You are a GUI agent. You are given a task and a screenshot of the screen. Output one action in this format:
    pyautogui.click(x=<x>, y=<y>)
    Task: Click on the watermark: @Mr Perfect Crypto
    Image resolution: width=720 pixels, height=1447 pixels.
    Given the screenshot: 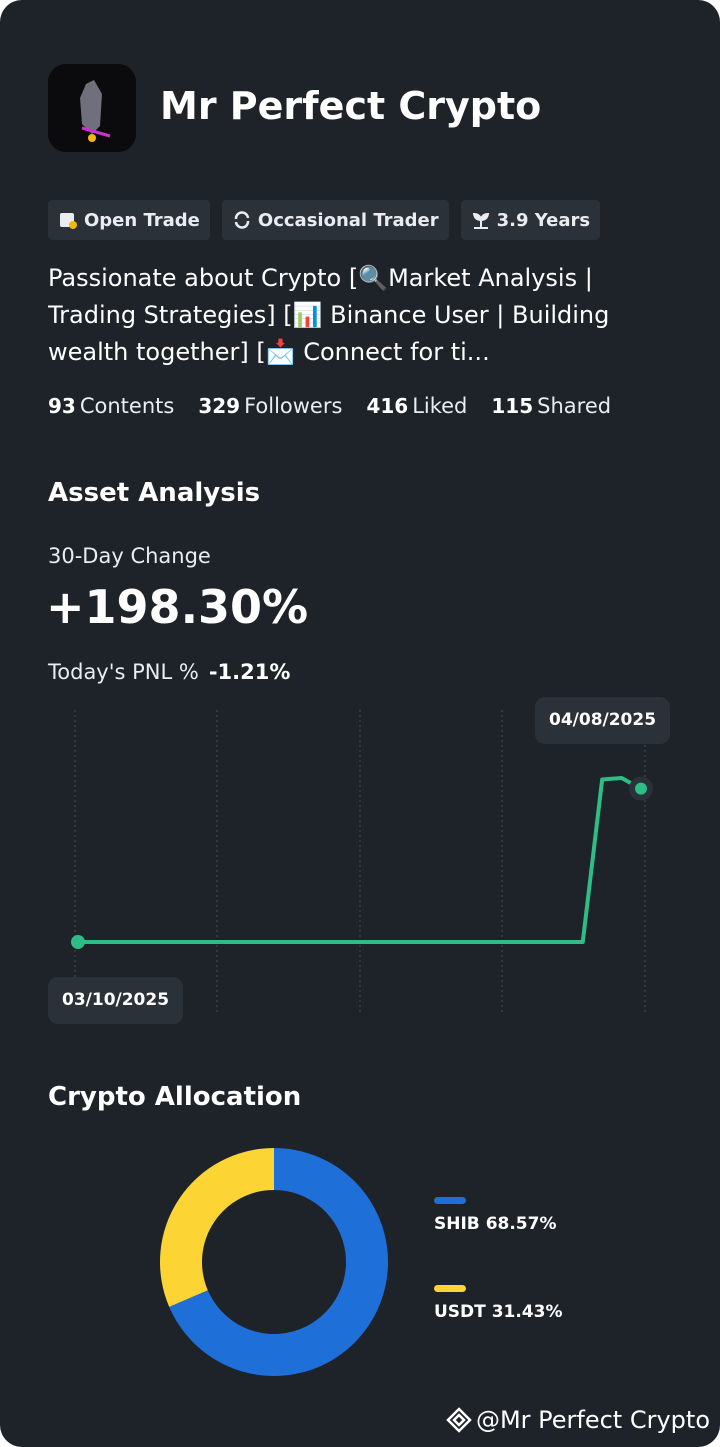 What is the action you would take?
    pyautogui.click(x=578, y=1420)
    